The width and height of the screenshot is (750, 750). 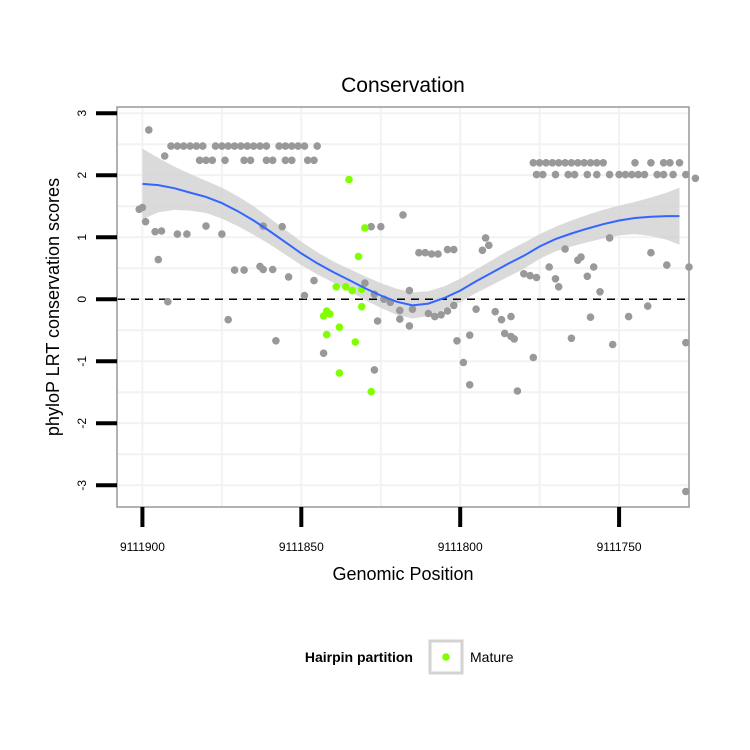 What do you see at coordinates (492, 657) in the screenshot?
I see `legend-label-mature: Mature` at bounding box center [492, 657].